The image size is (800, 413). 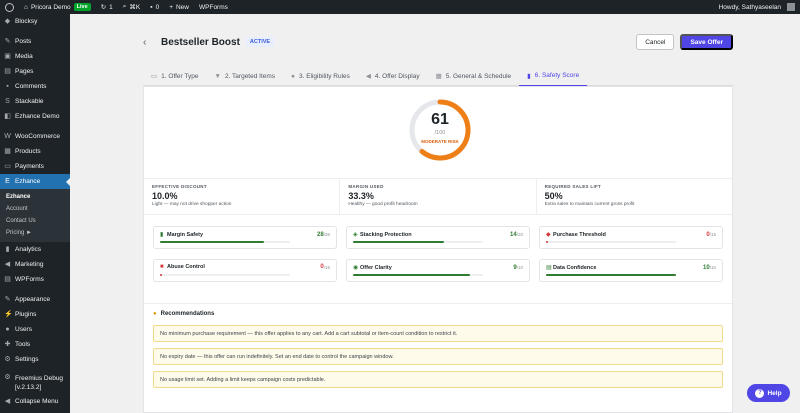 What do you see at coordinates (9, 7) in the screenshot?
I see `wordpress-logo` at bounding box center [9, 7].